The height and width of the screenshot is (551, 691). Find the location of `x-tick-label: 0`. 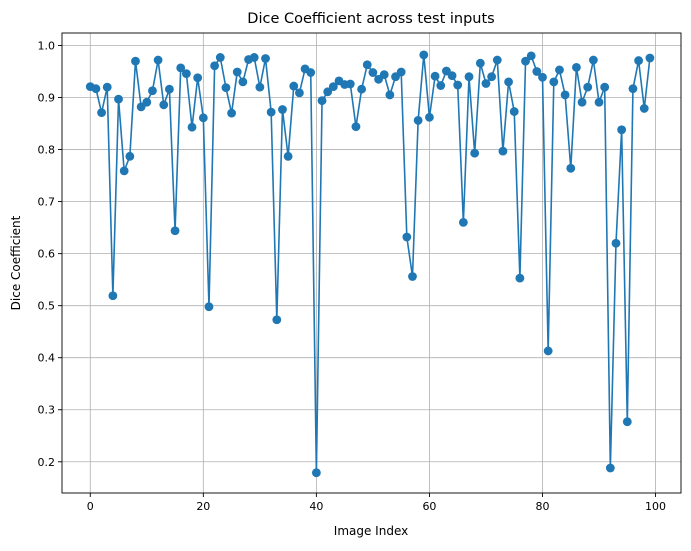

x-tick-label: 0 is located at coordinates (90, 506).